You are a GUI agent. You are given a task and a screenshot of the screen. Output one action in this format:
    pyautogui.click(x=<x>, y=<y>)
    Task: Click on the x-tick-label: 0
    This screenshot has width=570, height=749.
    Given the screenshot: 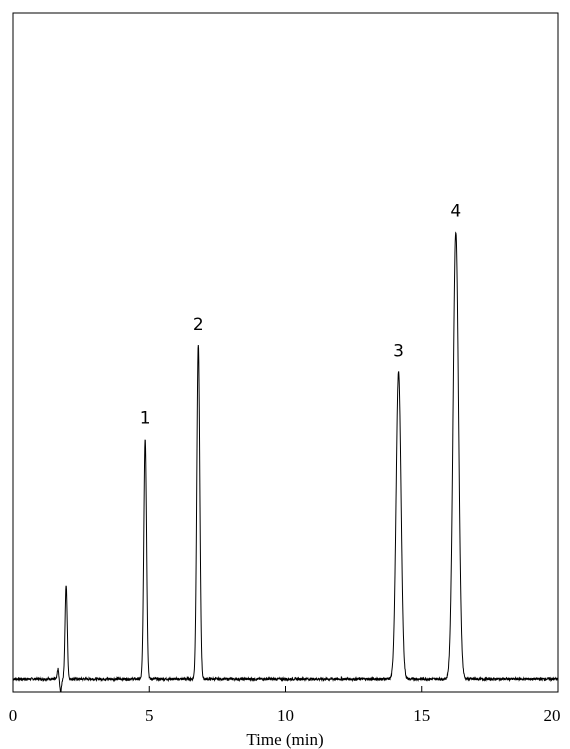 What is the action you would take?
    pyautogui.click(x=13, y=715)
    